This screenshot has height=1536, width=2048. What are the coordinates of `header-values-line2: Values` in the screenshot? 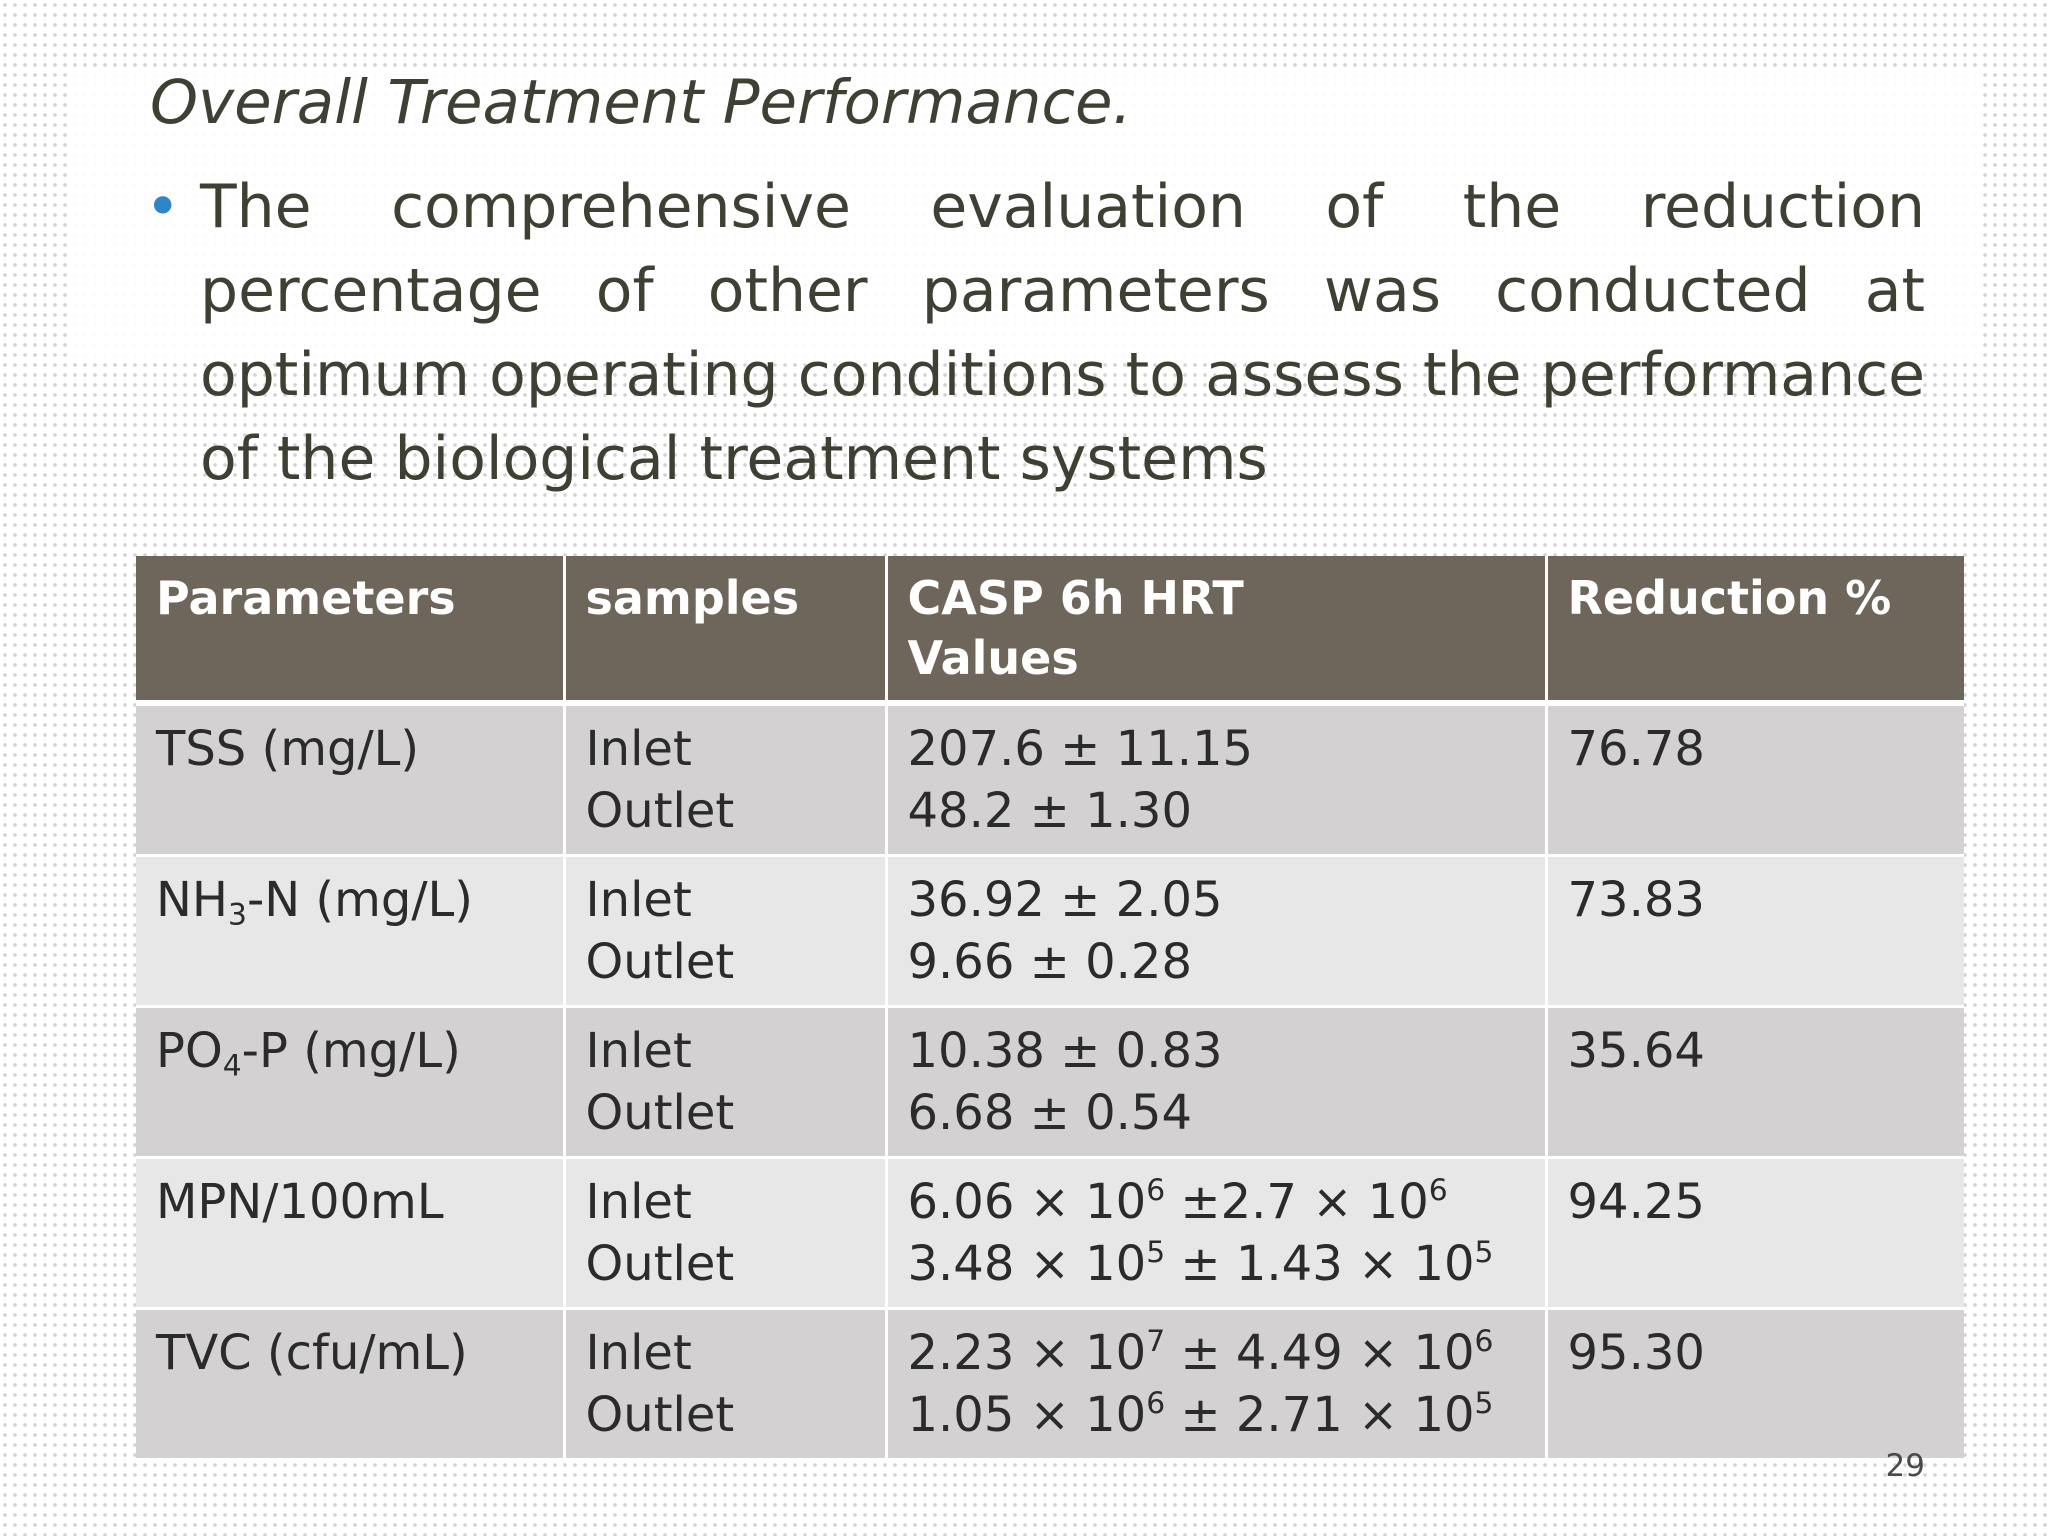 It's located at (993, 658).